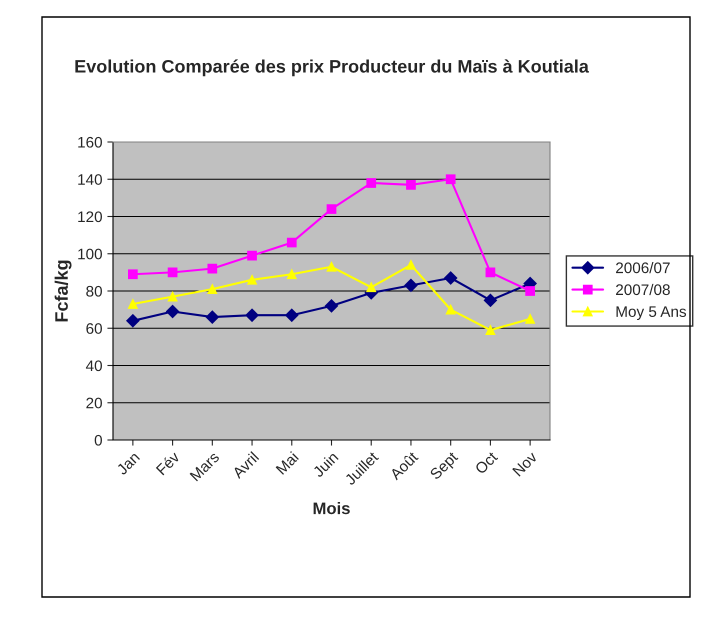 The image size is (707, 625). What do you see at coordinates (94, 366) in the screenshot?
I see `y-tick-label: 40` at bounding box center [94, 366].